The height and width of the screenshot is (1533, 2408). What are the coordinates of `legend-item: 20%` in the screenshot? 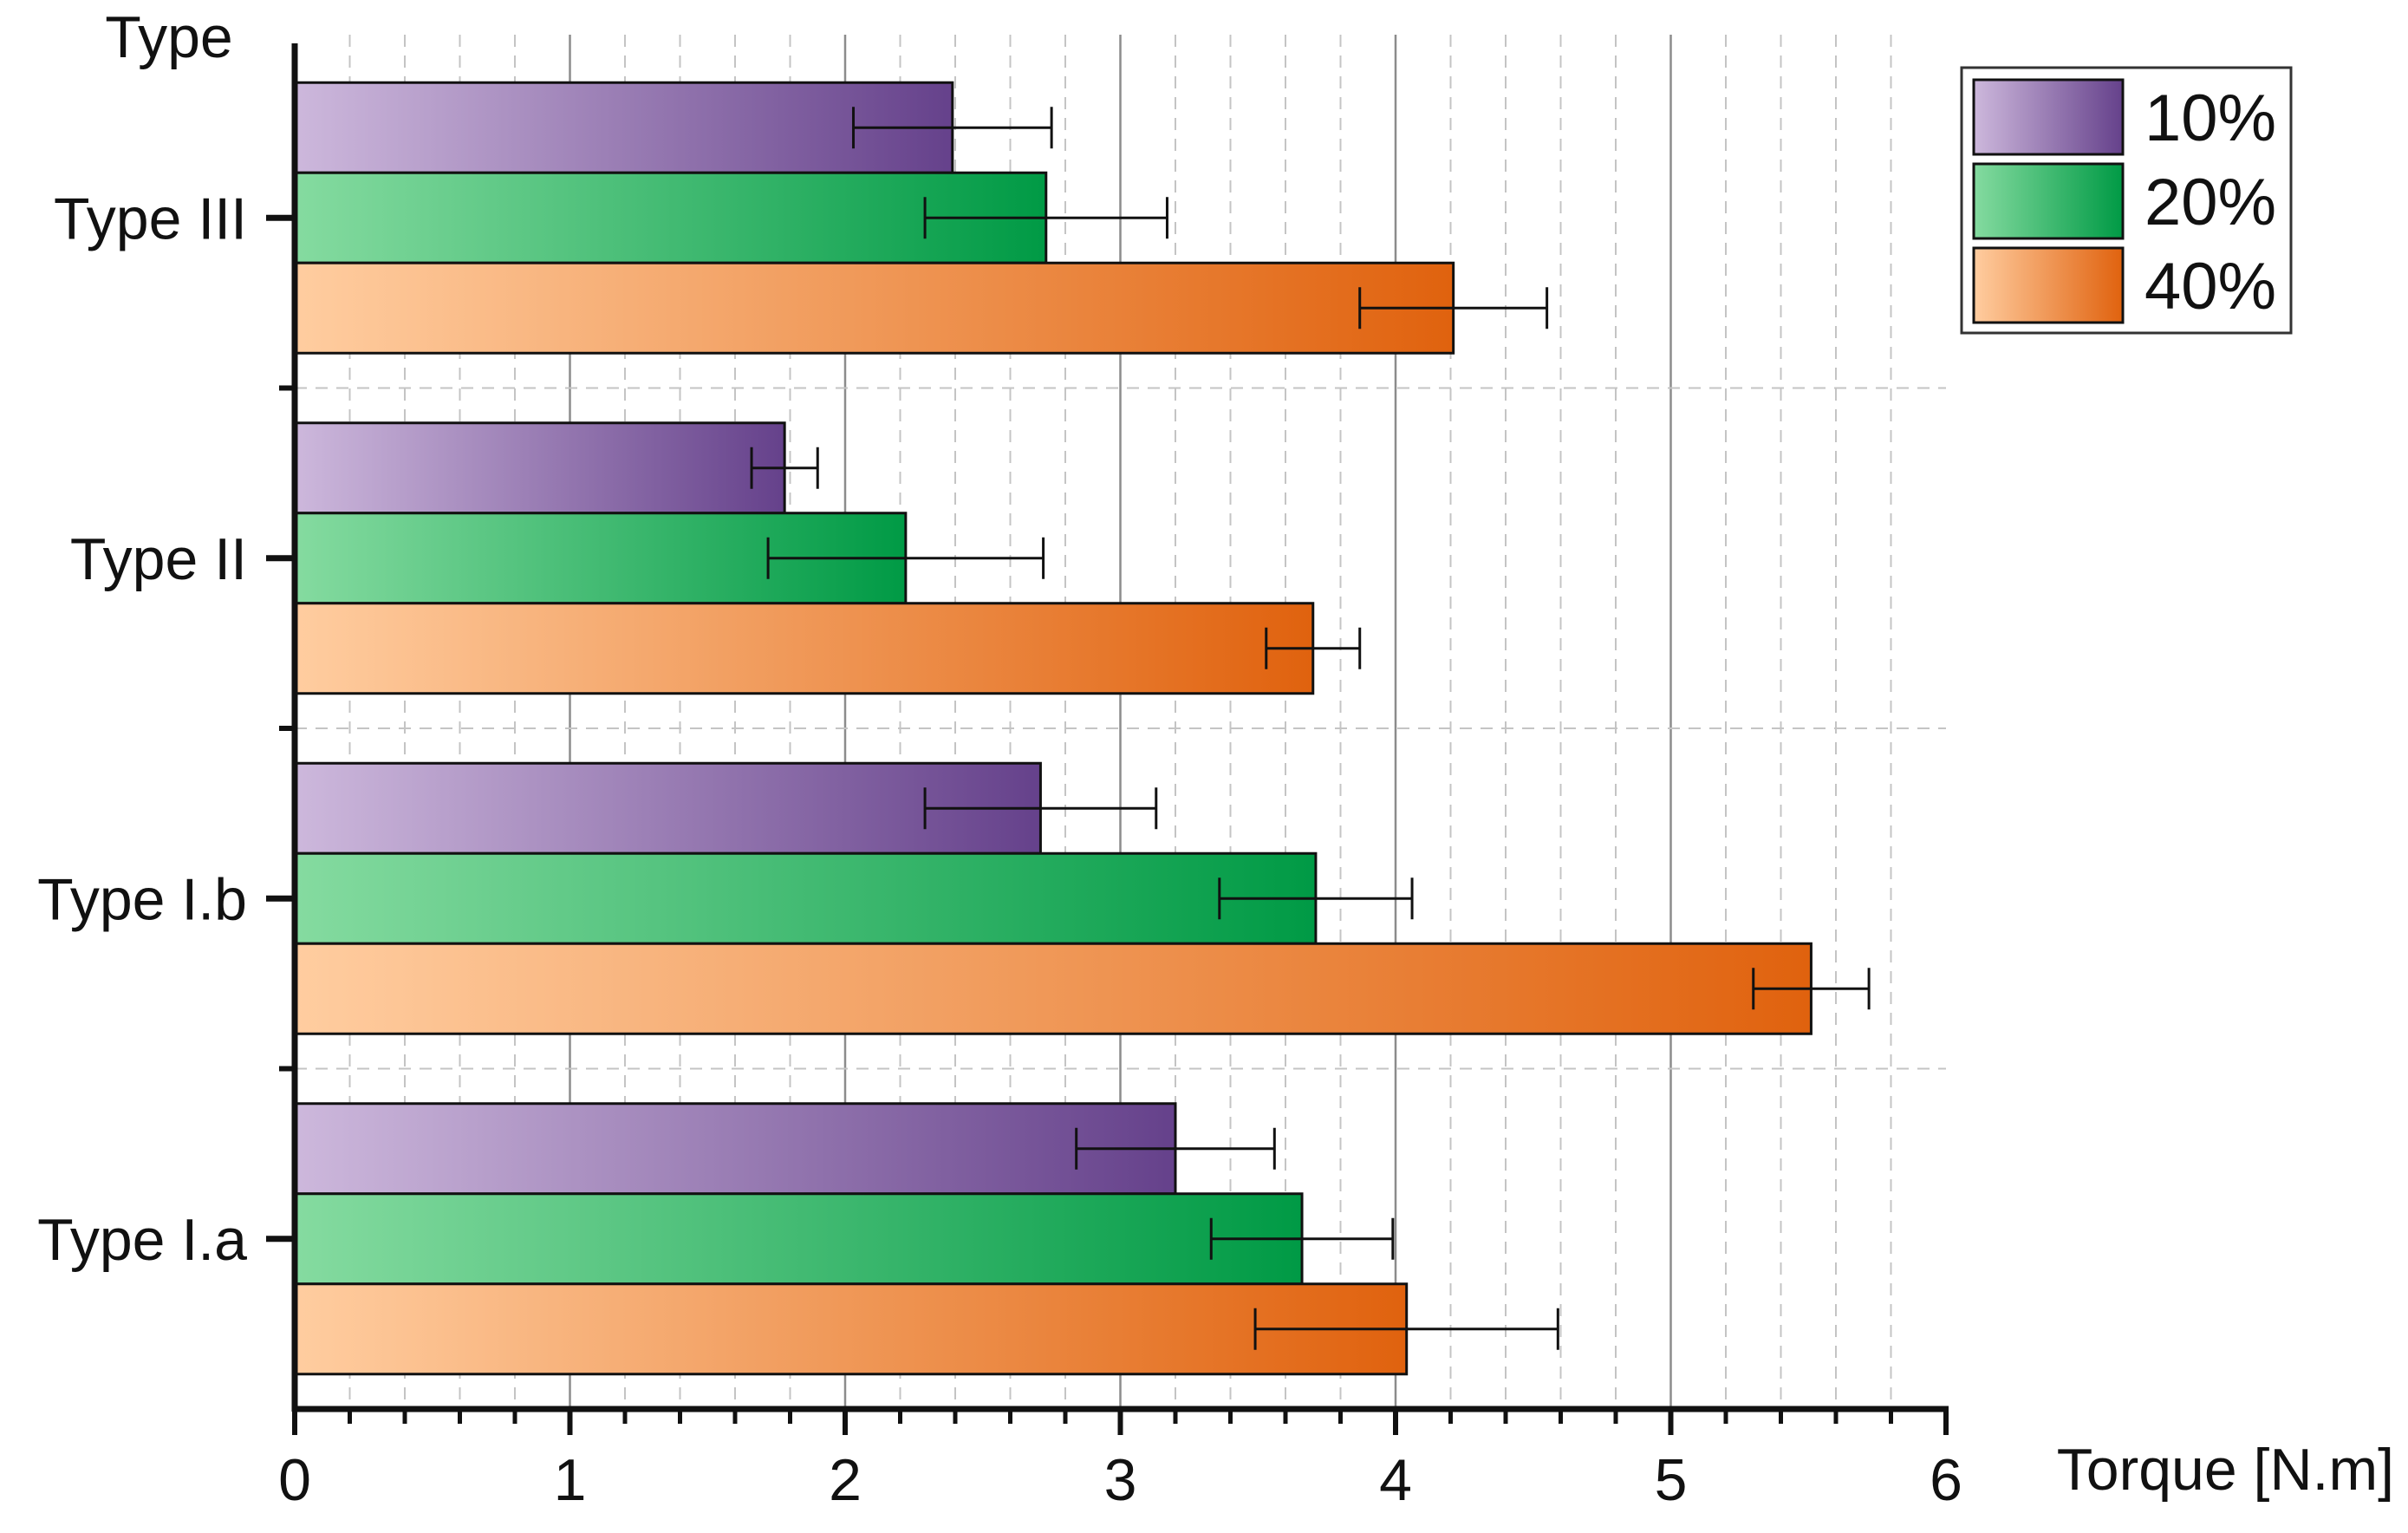 It's located at (2124, 201).